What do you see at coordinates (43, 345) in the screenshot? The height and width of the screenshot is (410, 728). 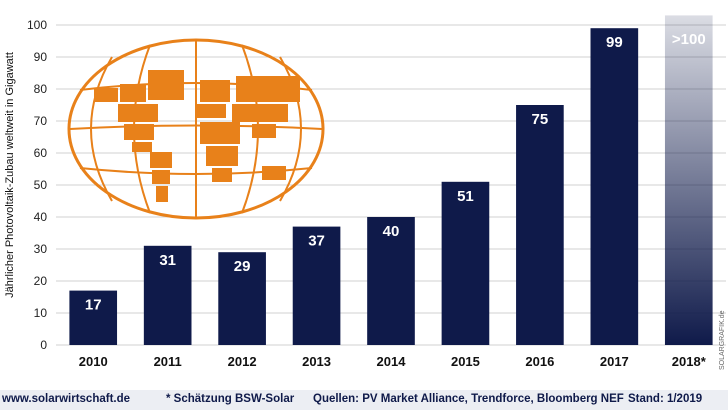 I see `y-tick-label: 0` at bounding box center [43, 345].